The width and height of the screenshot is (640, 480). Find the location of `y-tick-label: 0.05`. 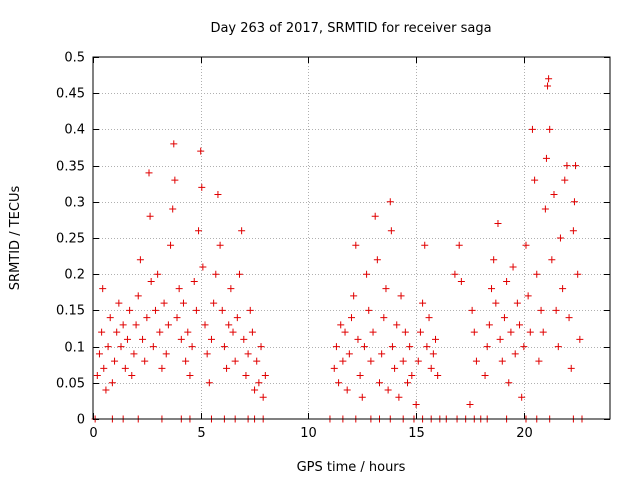

y-tick-label: 0.05 is located at coordinates (70, 384).